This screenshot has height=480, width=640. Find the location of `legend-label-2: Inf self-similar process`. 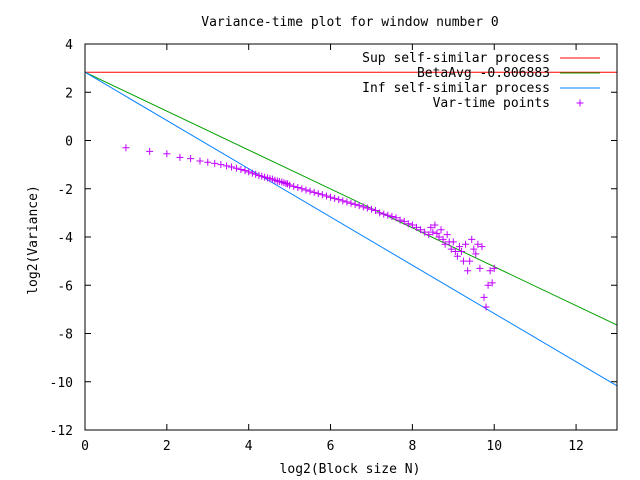

legend-label-2: Inf self-similar process is located at coordinates (456, 88).